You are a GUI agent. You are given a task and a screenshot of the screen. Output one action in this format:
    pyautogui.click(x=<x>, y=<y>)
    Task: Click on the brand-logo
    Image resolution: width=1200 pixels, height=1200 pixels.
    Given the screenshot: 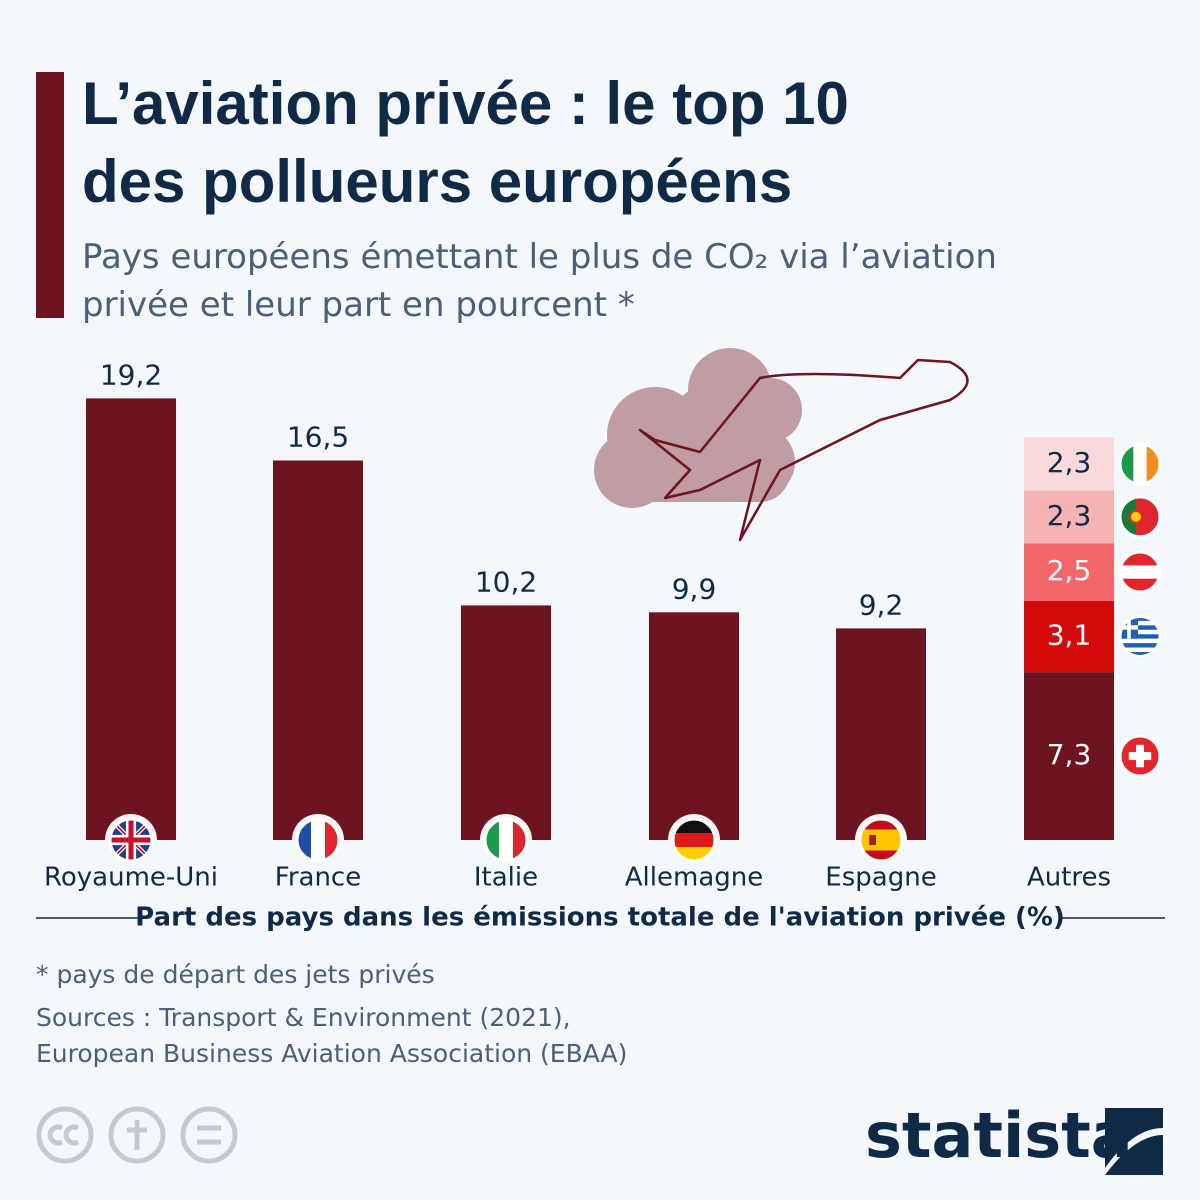 What is the action you would take?
    pyautogui.click(x=1134, y=1141)
    